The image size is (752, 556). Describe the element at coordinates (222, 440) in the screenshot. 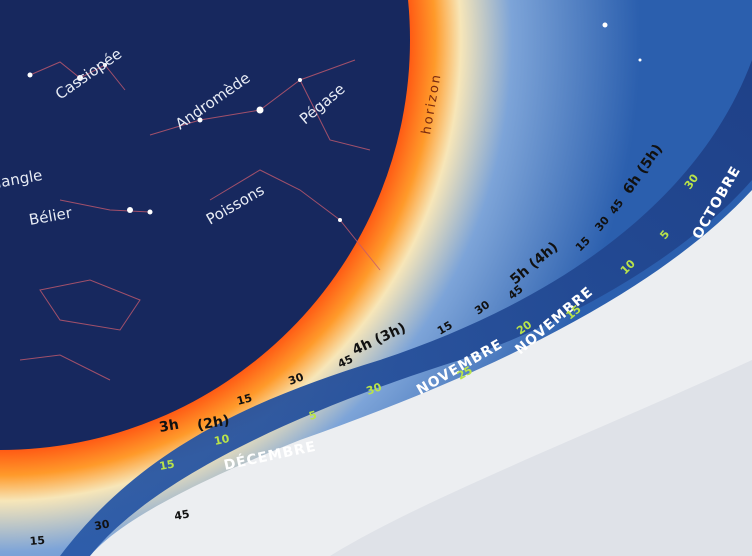

I see `day-label: 10` at that location.